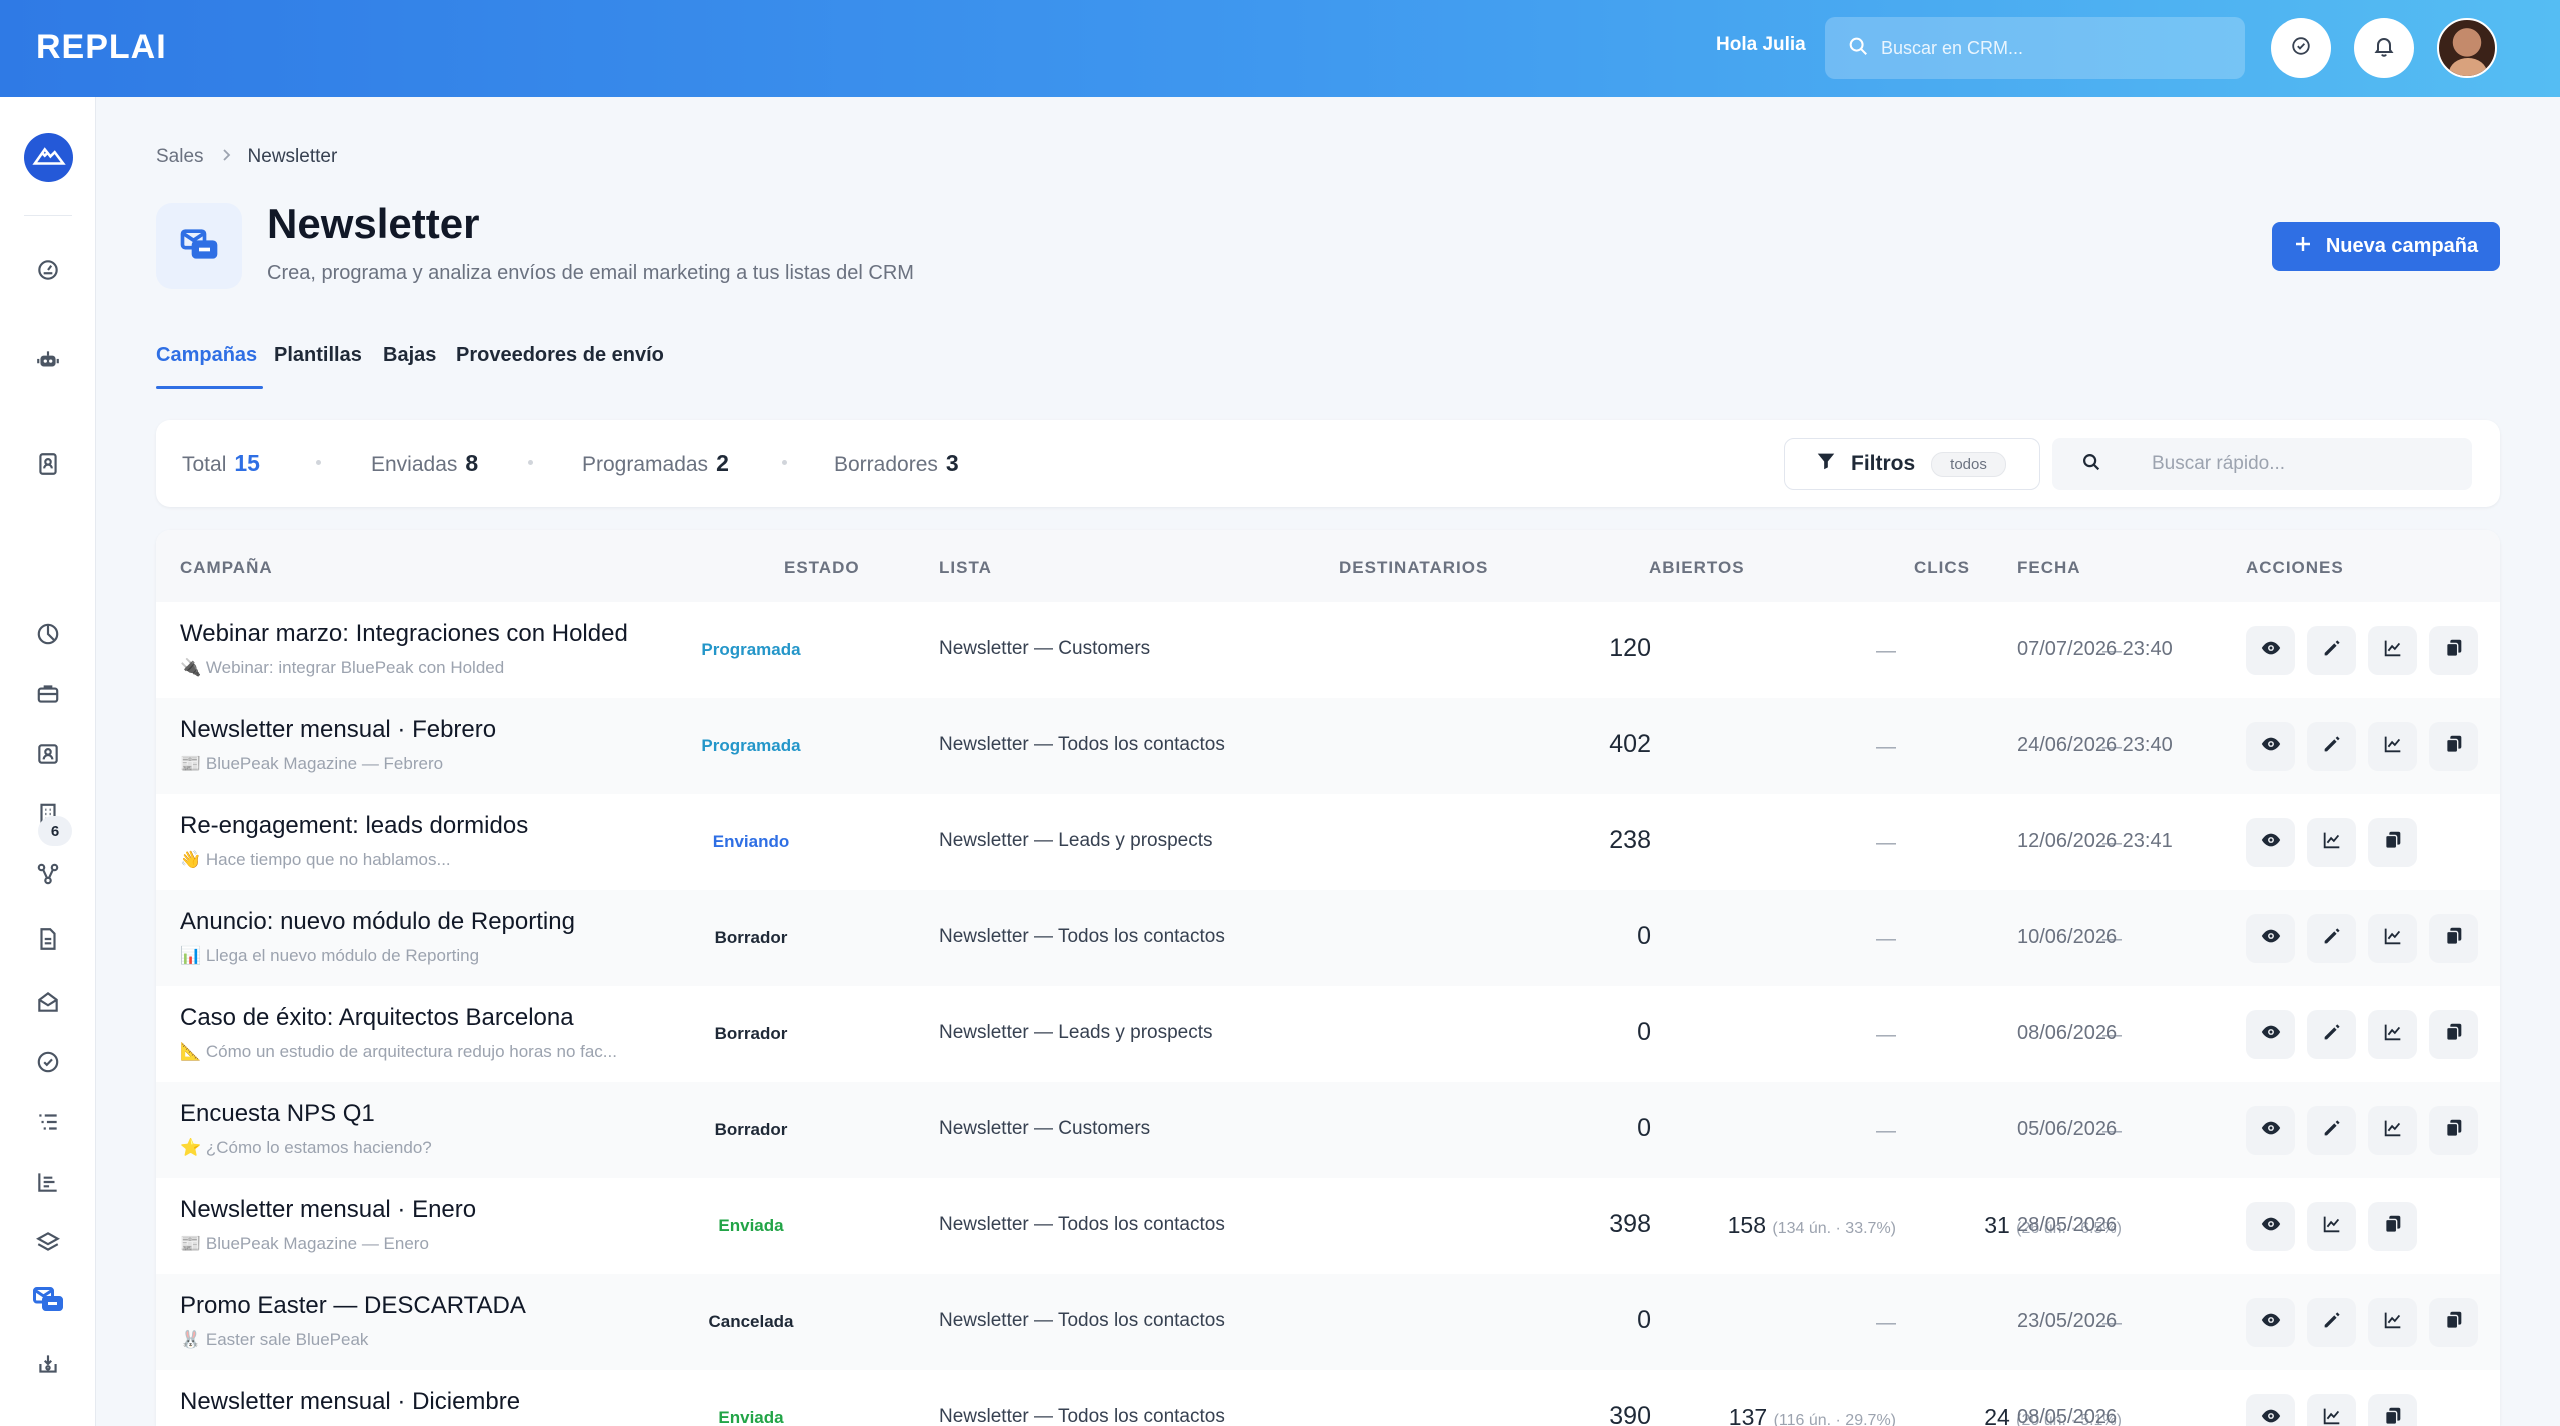 This screenshot has width=2560, height=1426. What do you see at coordinates (1697, 567) in the screenshot?
I see `col-opens: ABIERTOS` at bounding box center [1697, 567].